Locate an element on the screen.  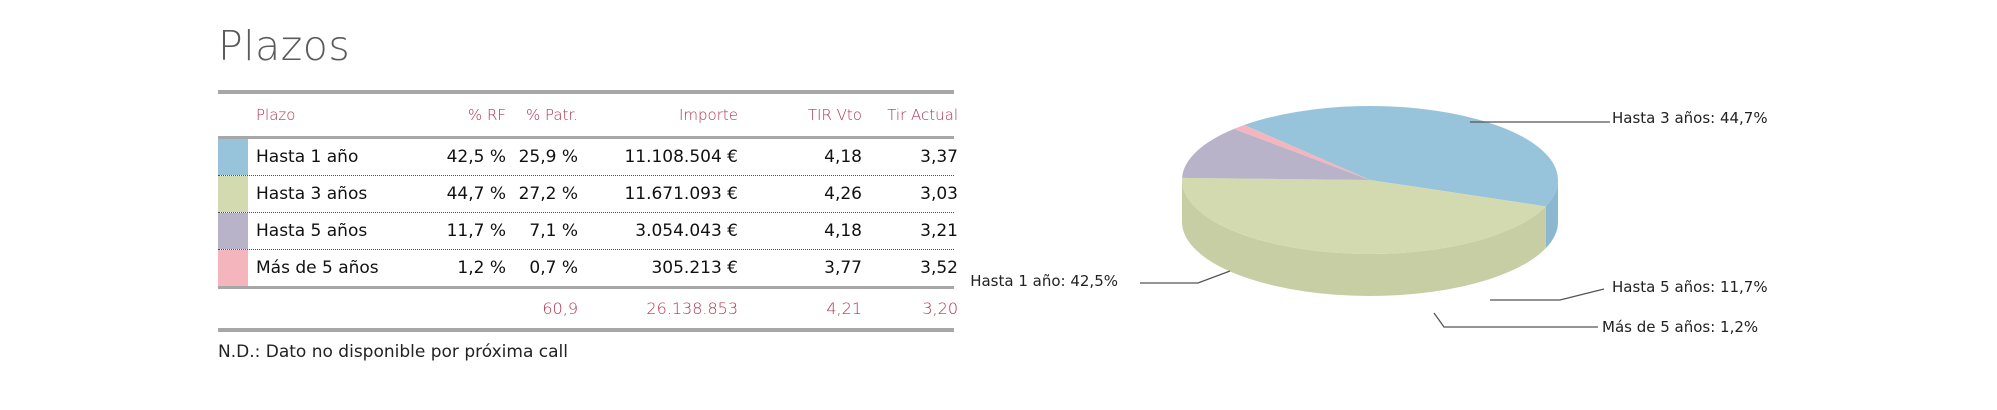
pie-slices is located at coordinates (1370, 180).